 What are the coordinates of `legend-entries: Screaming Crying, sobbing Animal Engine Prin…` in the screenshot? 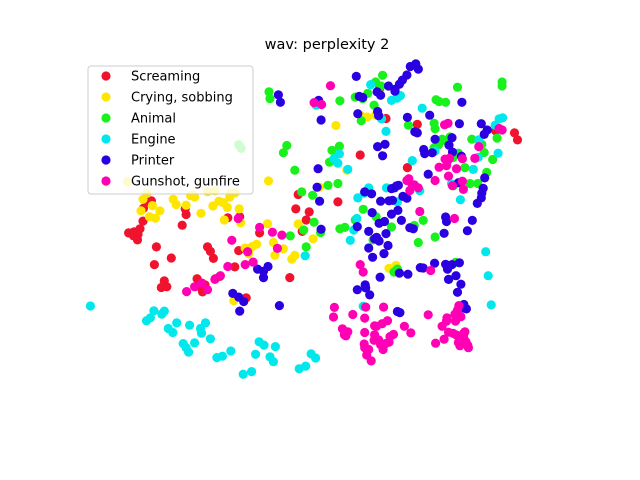 It's located at (170, 130).